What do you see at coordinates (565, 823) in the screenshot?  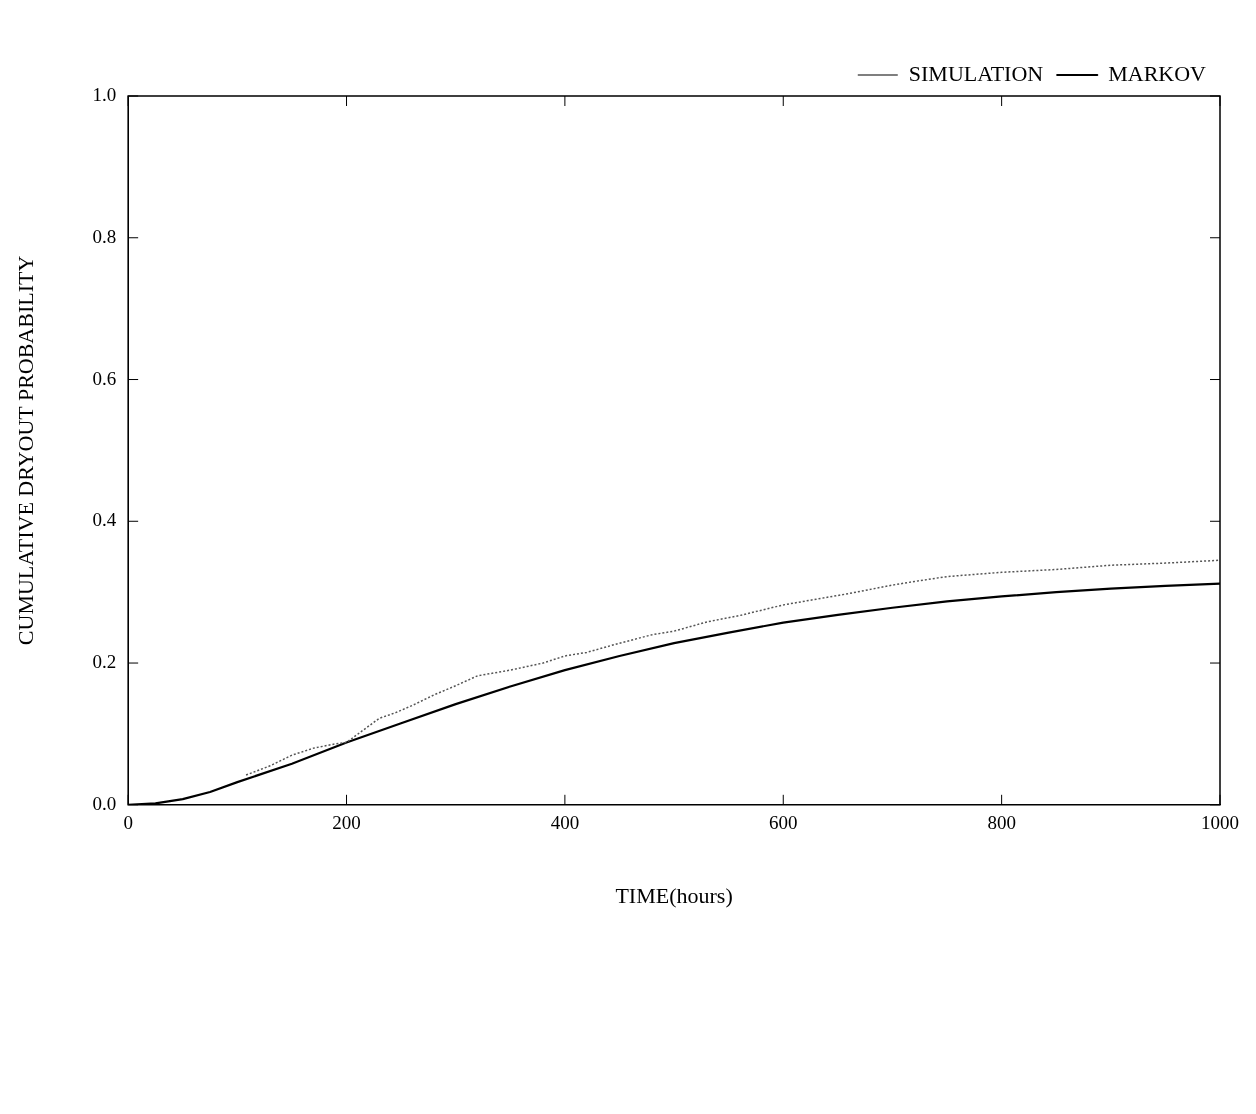 I see `x-tick-label: 400` at bounding box center [565, 823].